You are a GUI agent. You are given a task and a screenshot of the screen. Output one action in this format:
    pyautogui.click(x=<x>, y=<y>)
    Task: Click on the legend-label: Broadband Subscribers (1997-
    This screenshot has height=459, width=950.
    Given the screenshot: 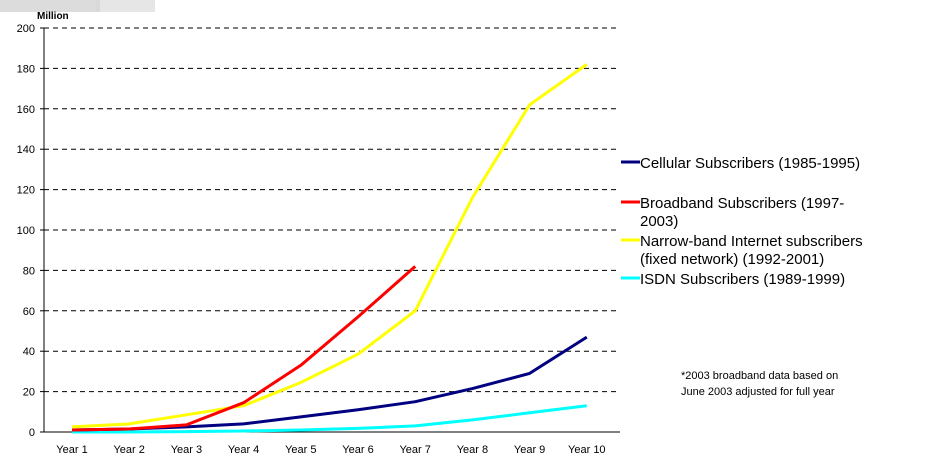 What is the action you would take?
    pyautogui.click(x=742, y=203)
    